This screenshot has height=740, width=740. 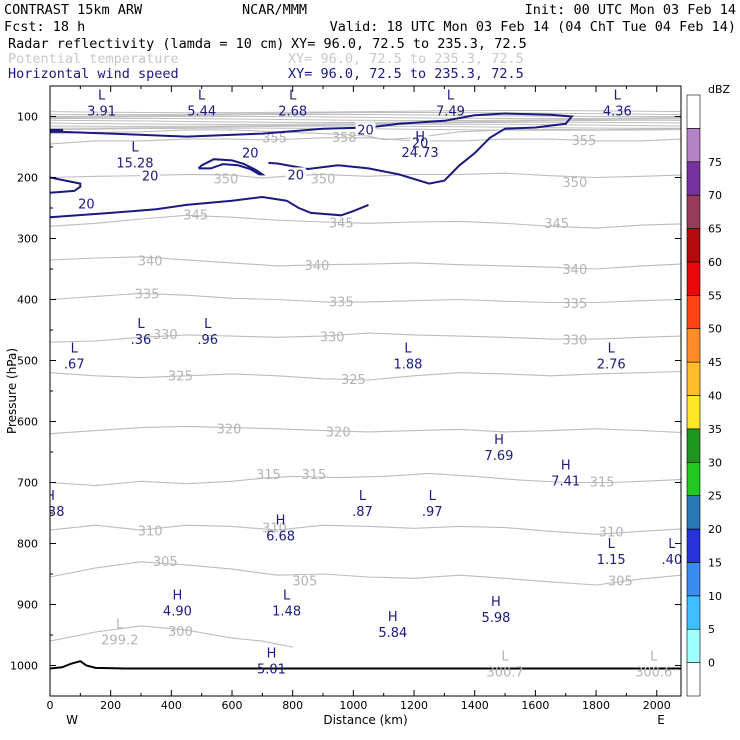 I want to click on theta-300-label: 300, so click(x=180, y=632).